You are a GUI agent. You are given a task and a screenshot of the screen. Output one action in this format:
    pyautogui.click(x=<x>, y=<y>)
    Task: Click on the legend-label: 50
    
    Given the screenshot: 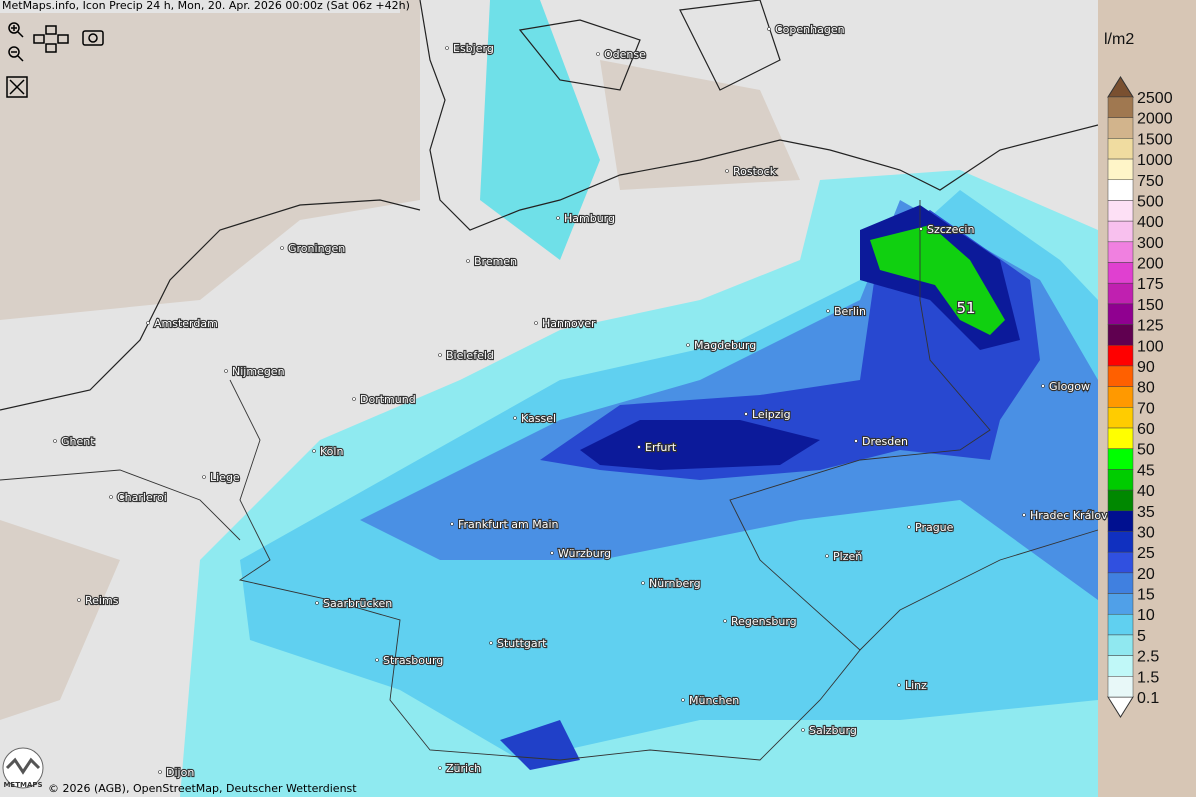 What is the action you would take?
    pyautogui.click(x=1146, y=450)
    